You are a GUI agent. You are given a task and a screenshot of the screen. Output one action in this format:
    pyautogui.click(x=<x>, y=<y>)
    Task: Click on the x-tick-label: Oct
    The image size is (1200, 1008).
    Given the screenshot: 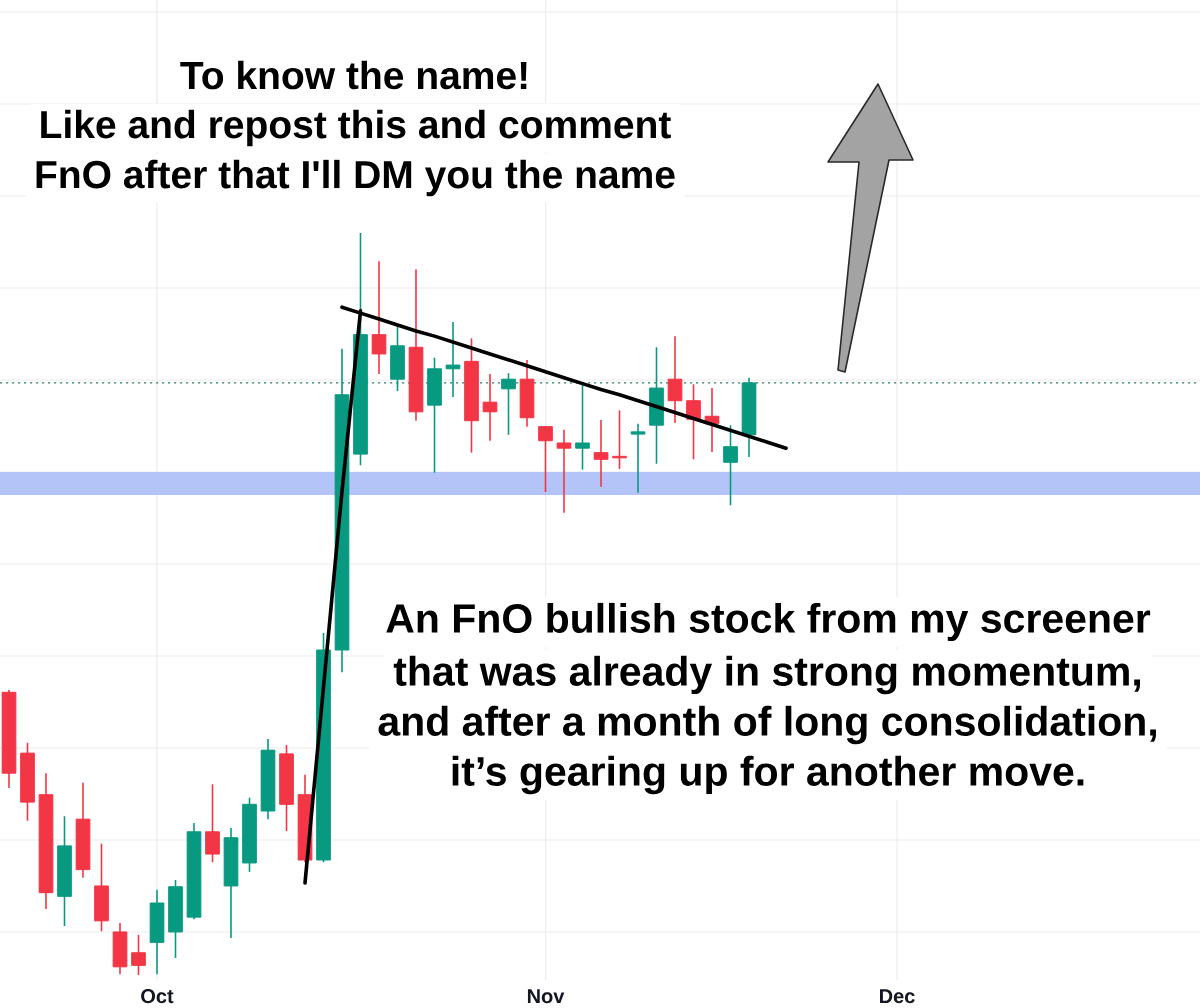 What is the action you would take?
    pyautogui.click(x=157, y=996)
    